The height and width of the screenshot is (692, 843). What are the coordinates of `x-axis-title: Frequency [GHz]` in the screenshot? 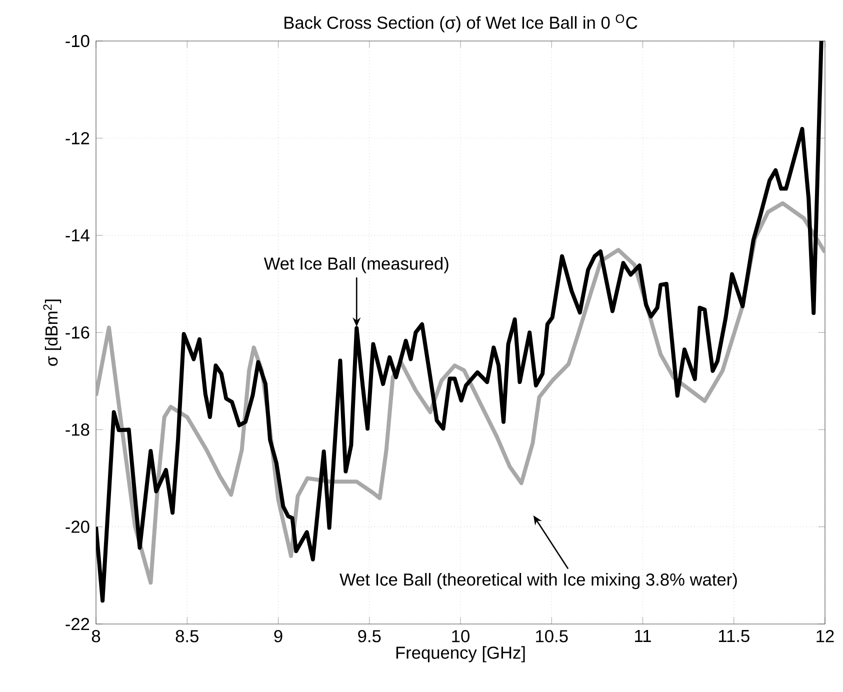 It's located at (460, 654).